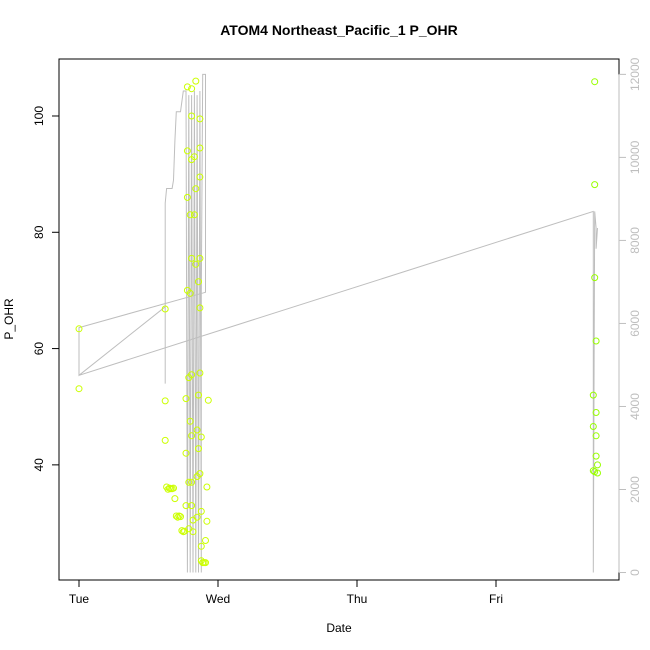 This screenshot has height=650, width=650. Describe the element at coordinates (218, 599) in the screenshot. I see `x-tick-label: Wed` at that location.